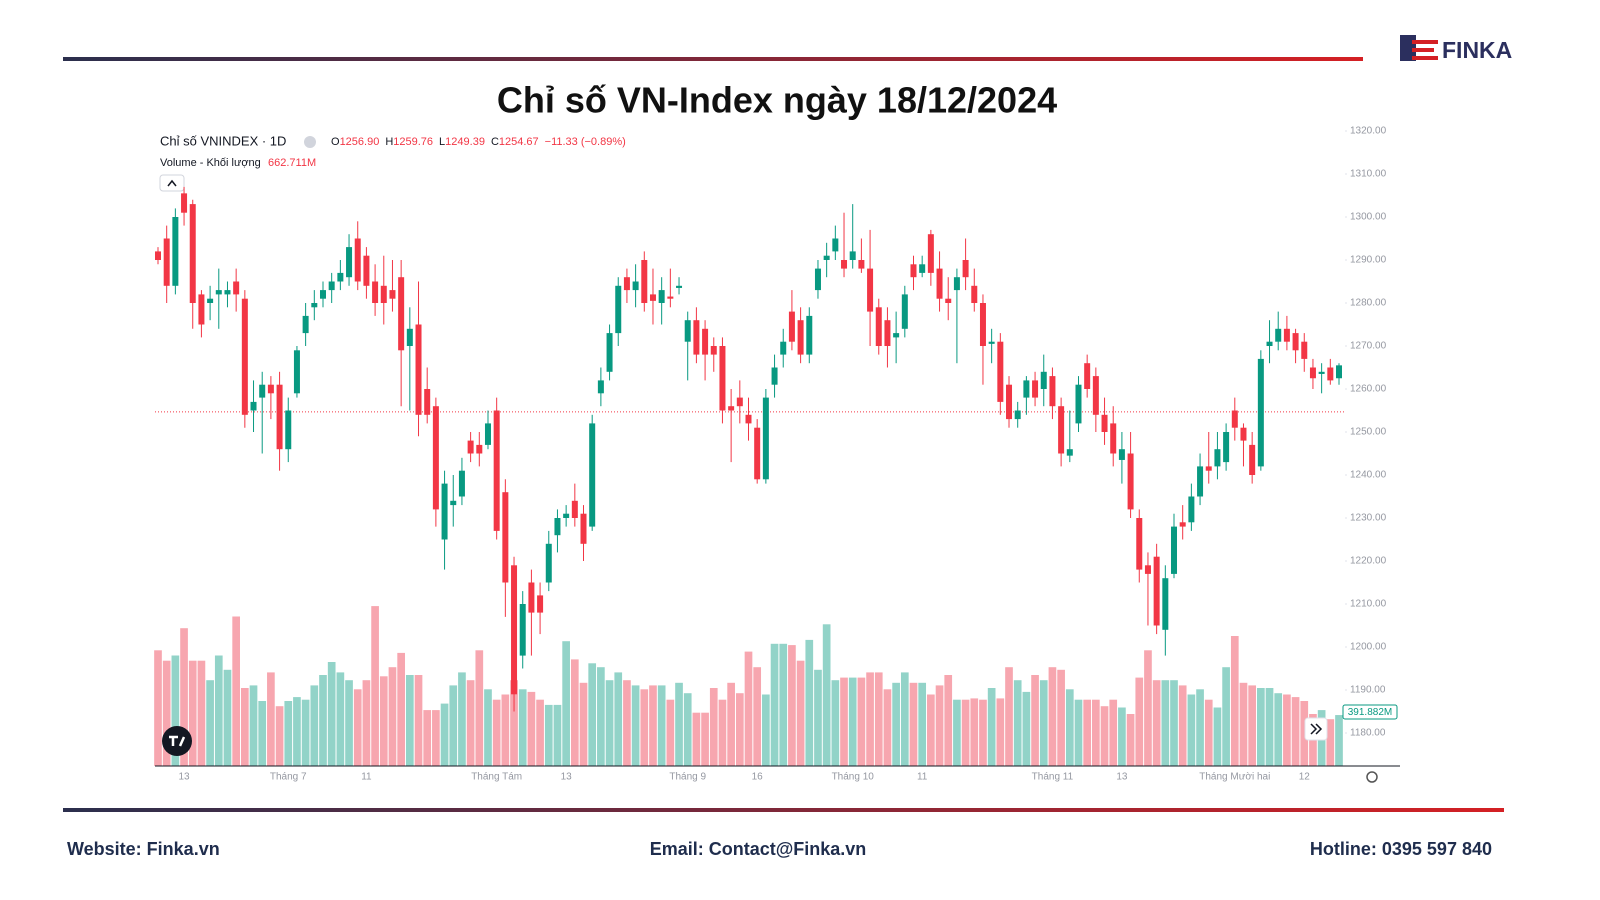 This screenshot has width=1600, height=900. What do you see at coordinates (1368, 518) in the screenshot?
I see `y-tick-label: 1230.00` at bounding box center [1368, 518].